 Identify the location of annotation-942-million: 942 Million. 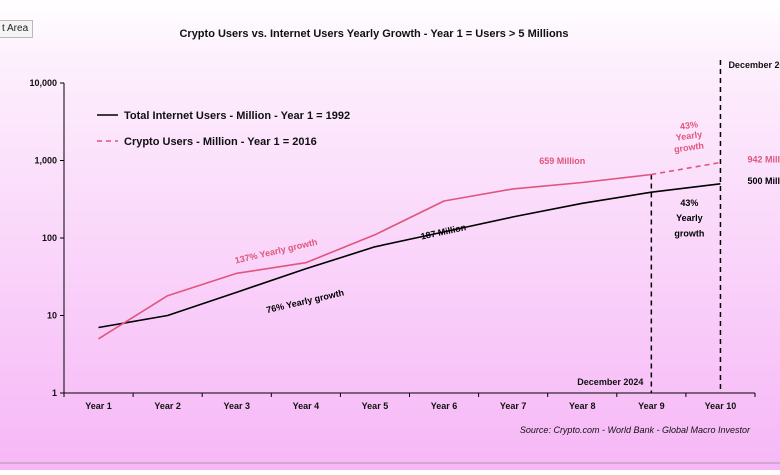
(763, 160).